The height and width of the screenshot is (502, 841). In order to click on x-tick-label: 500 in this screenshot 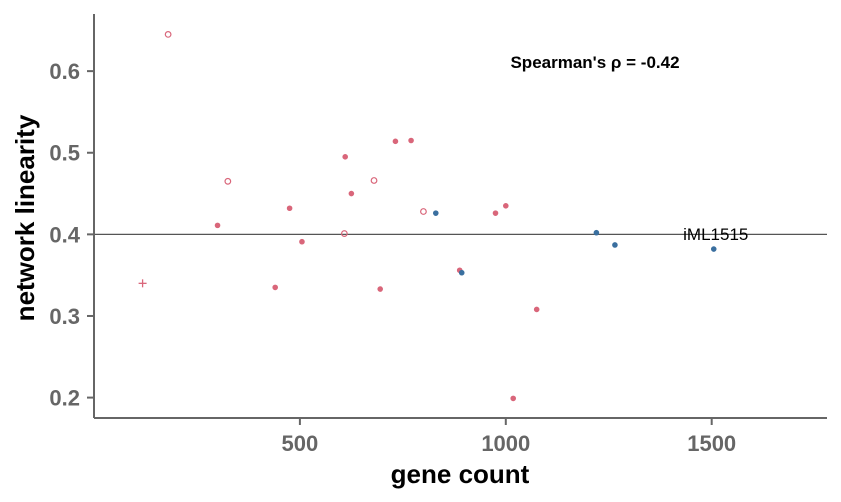, I will do `click(300, 443)`.